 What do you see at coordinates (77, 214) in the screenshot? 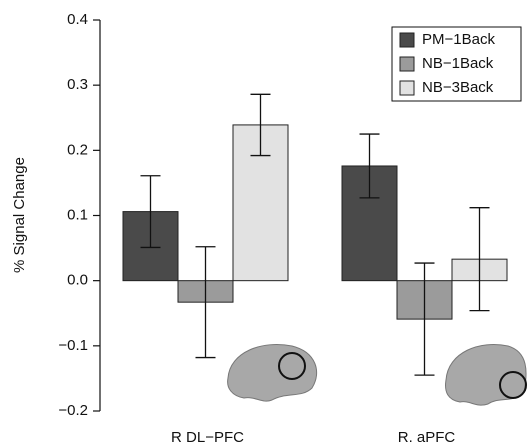
I see `y-tick-label: 0.1` at bounding box center [77, 214].